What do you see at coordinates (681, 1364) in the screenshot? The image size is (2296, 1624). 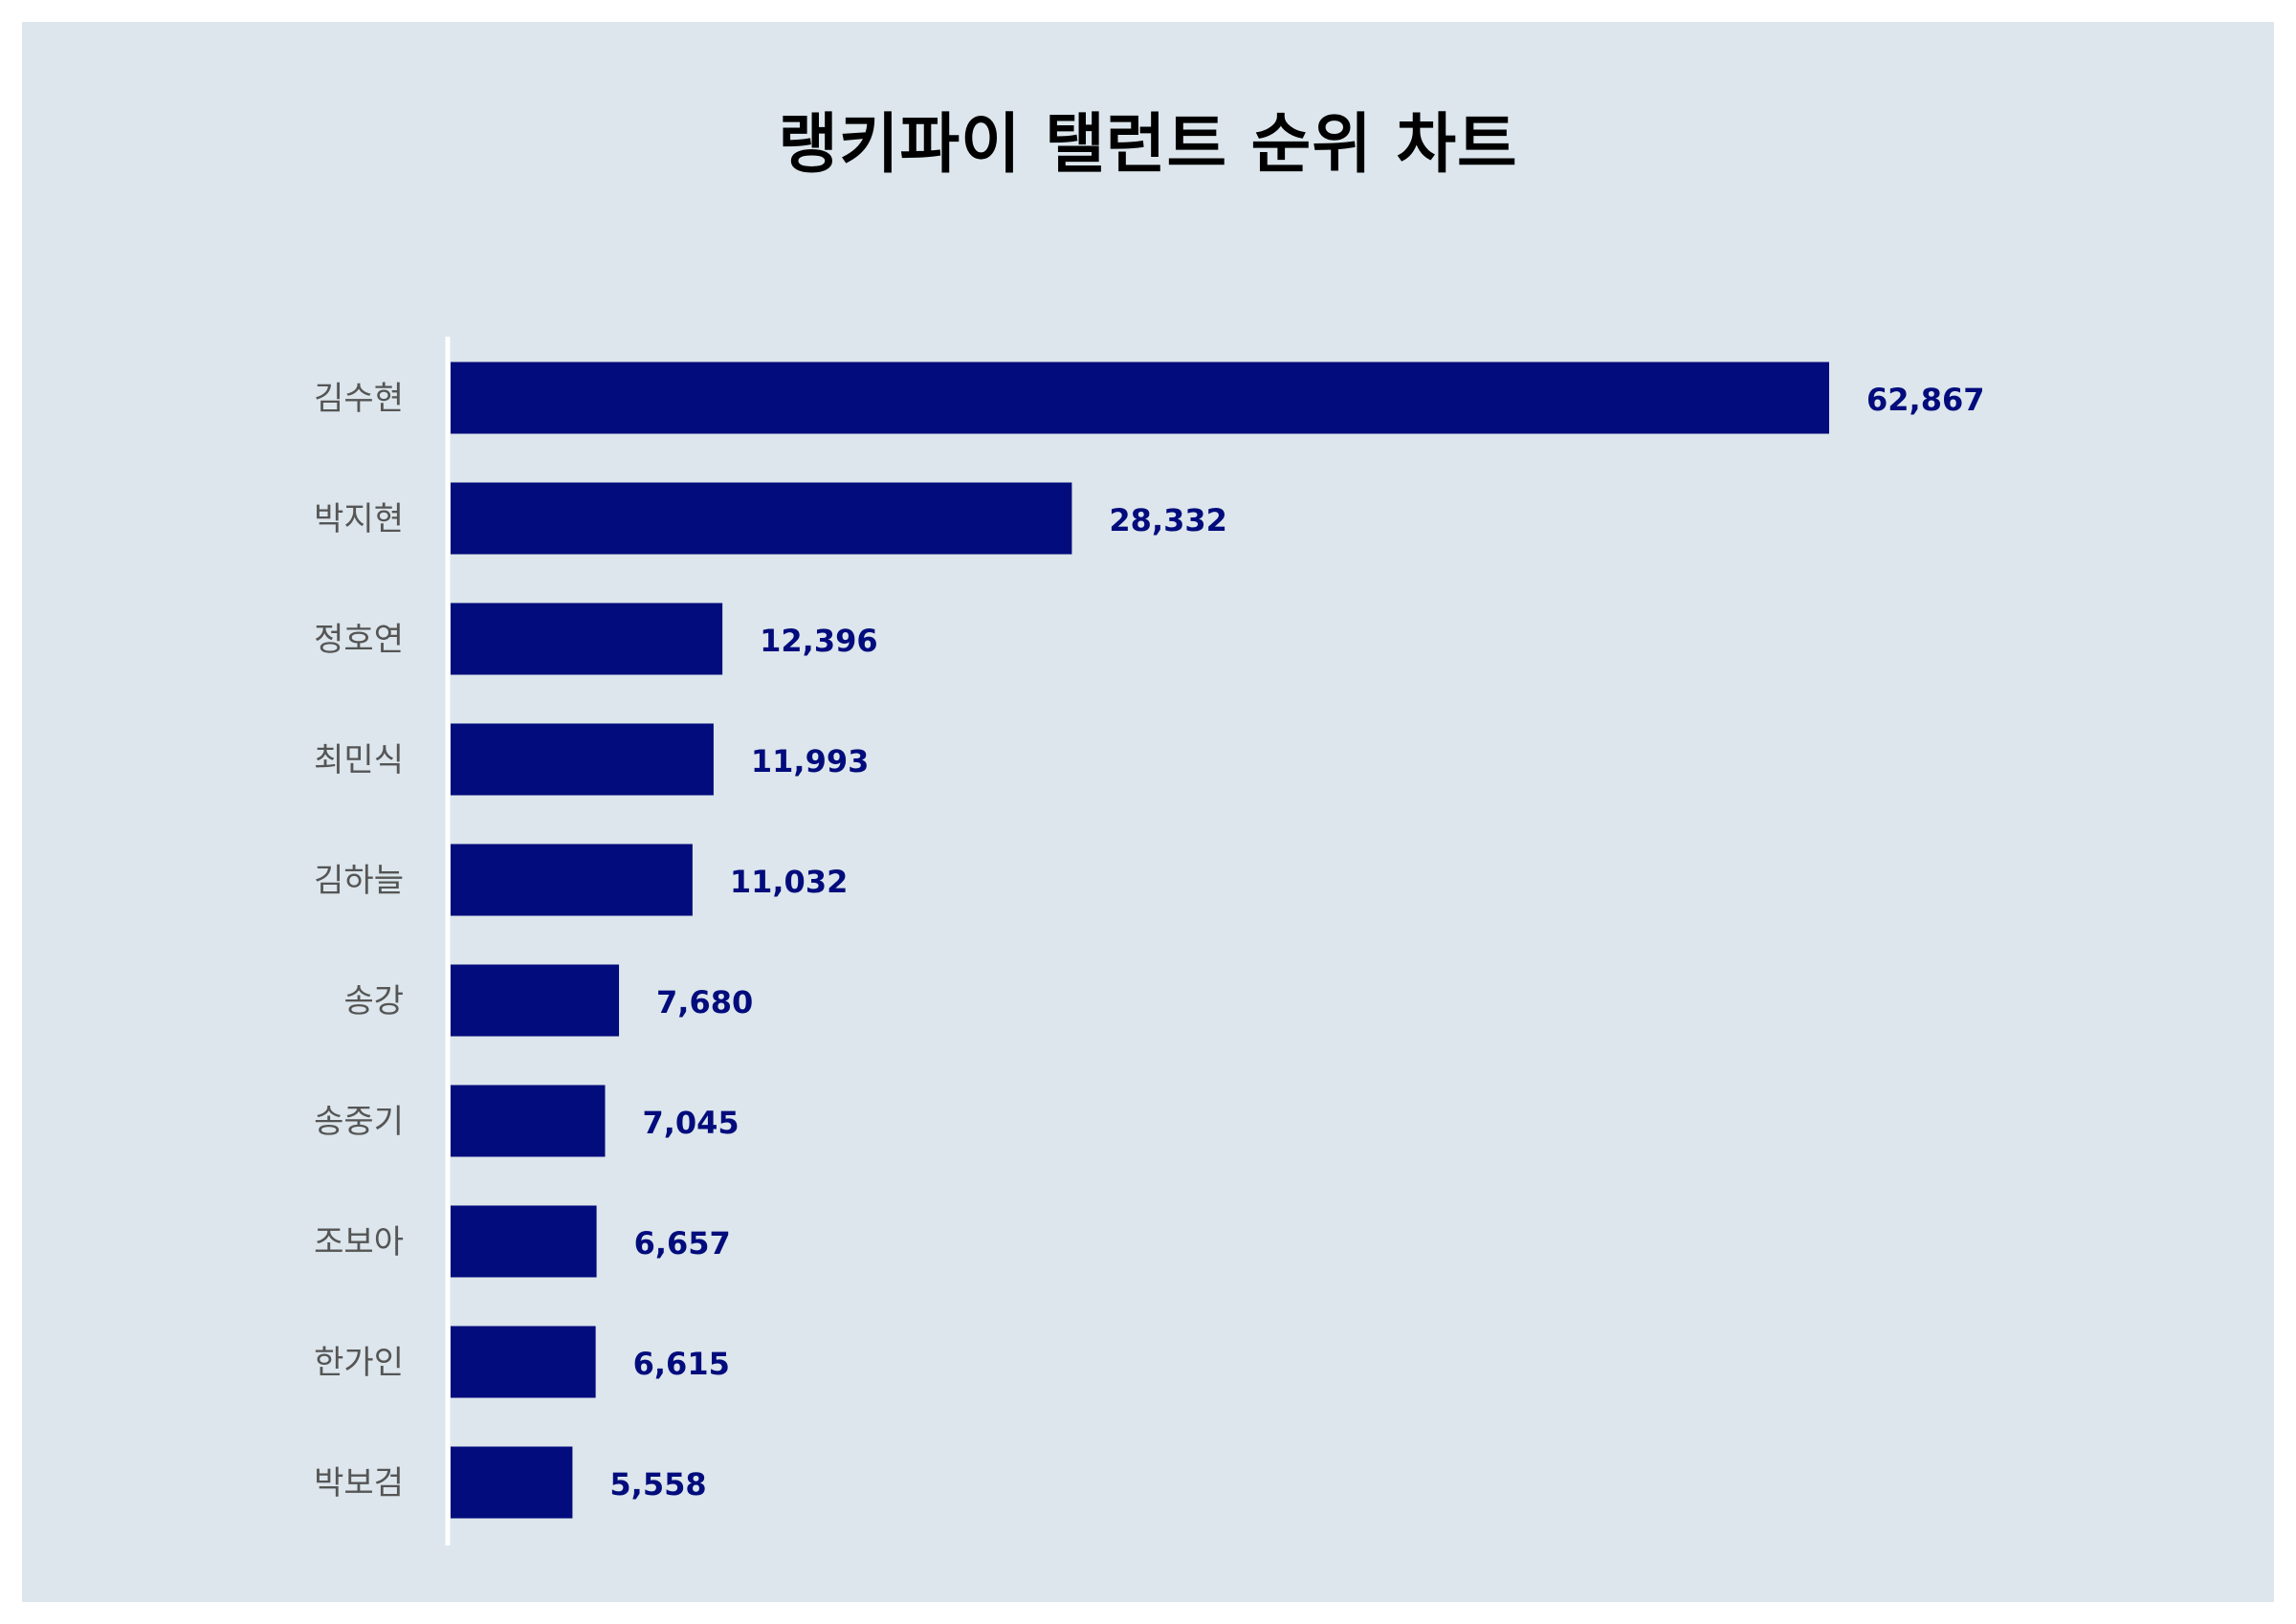 I see `value-label-9: 6,615` at bounding box center [681, 1364].